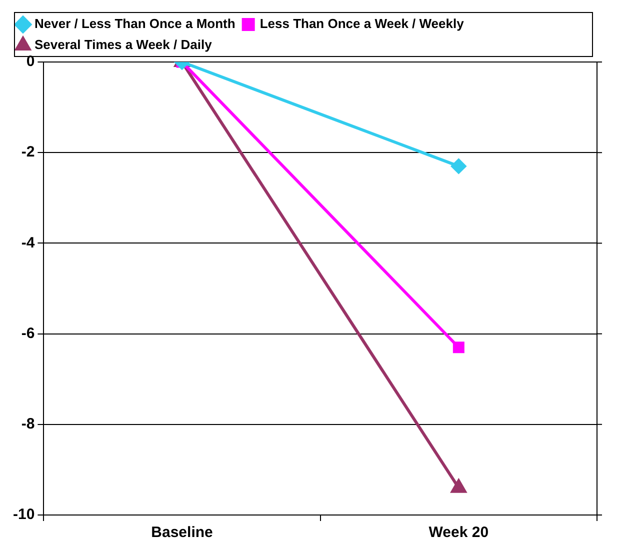 This screenshot has height=549, width=623. Describe the element at coordinates (28, 243) in the screenshot. I see `y-tick-label: -4` at that location.